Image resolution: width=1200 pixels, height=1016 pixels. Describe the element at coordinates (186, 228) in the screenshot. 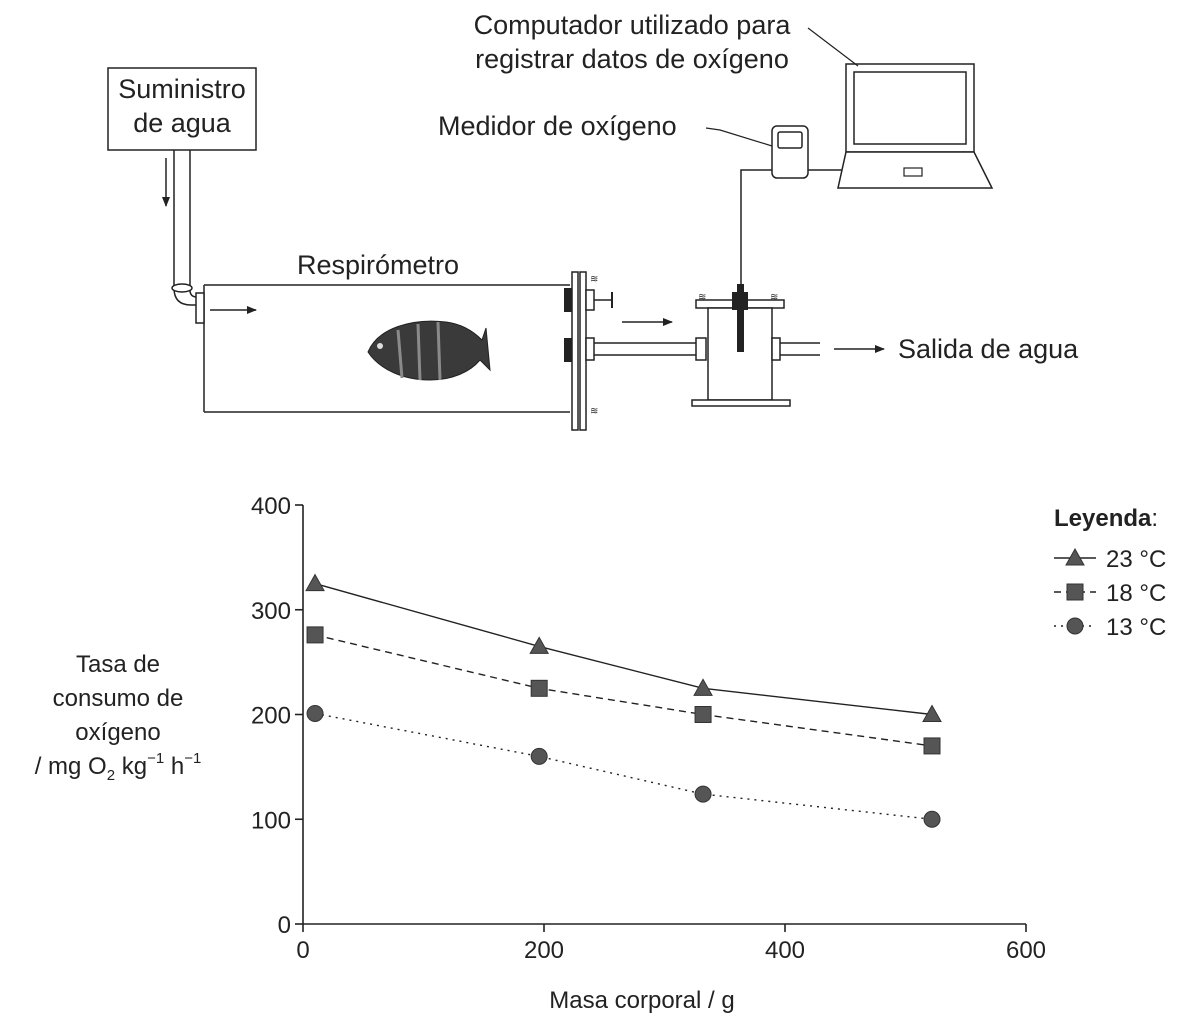

I see `supply-pipe` at that location.